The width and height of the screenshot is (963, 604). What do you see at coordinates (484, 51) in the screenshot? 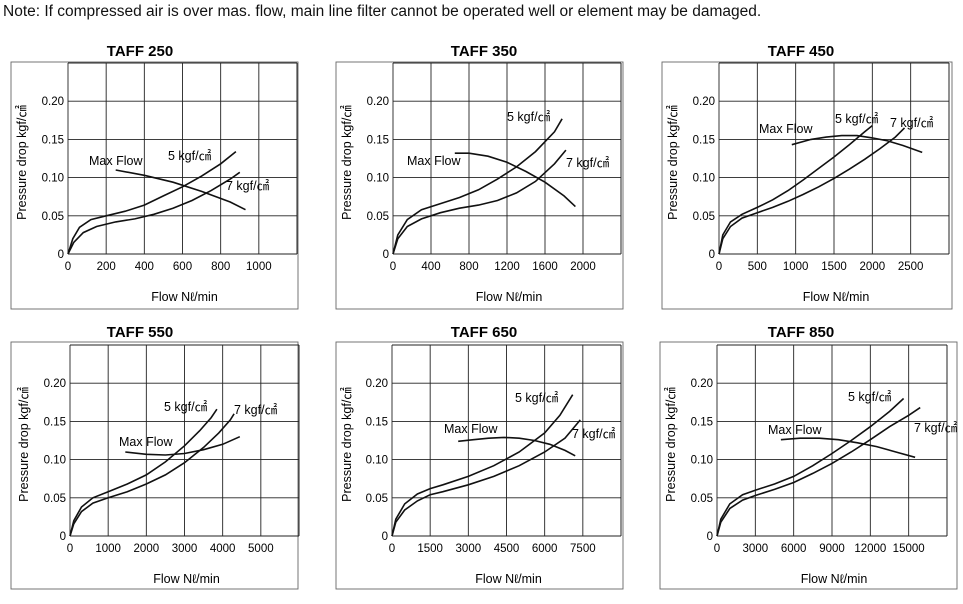
I see `chart-title: TAFF 350` at bounding box center [484, 51].